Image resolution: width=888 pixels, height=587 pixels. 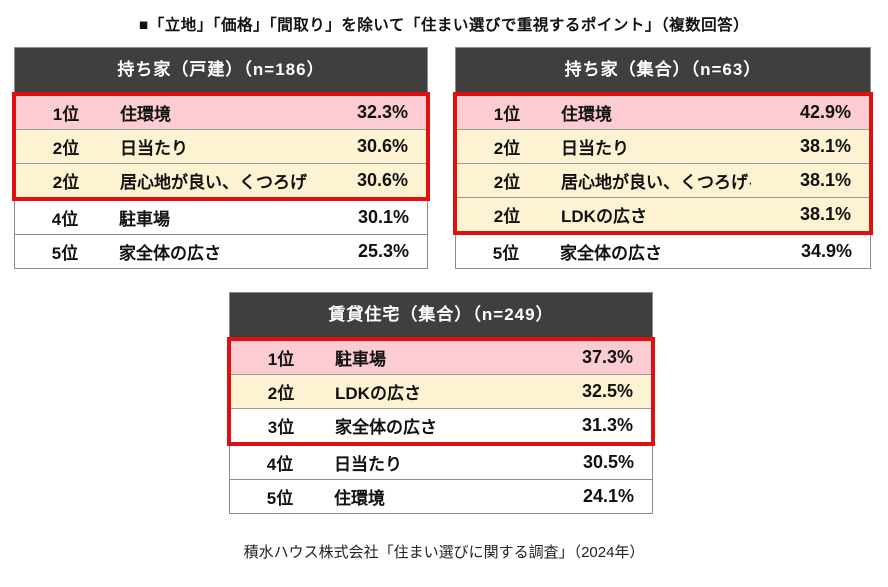 What do you see at coordinates (607, 391) in the screenshot?
I see `value-cell: 32.5%` at bounding box center [607, 391].